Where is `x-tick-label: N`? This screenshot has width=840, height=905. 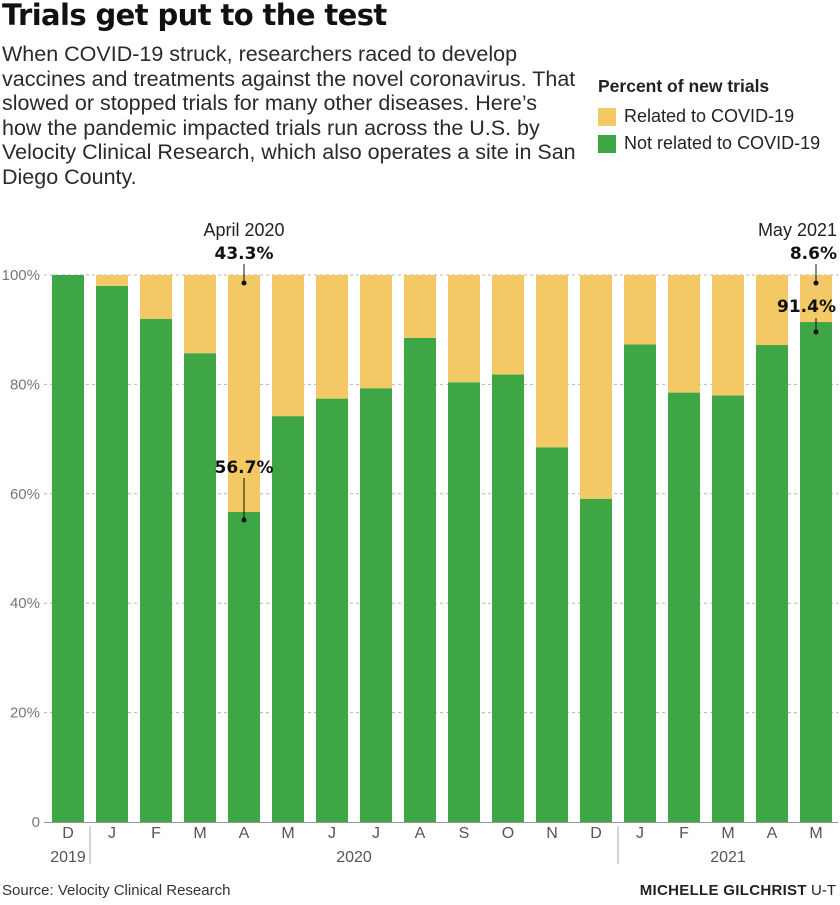 x-tick-label: N is located at coordinates (552, 833).